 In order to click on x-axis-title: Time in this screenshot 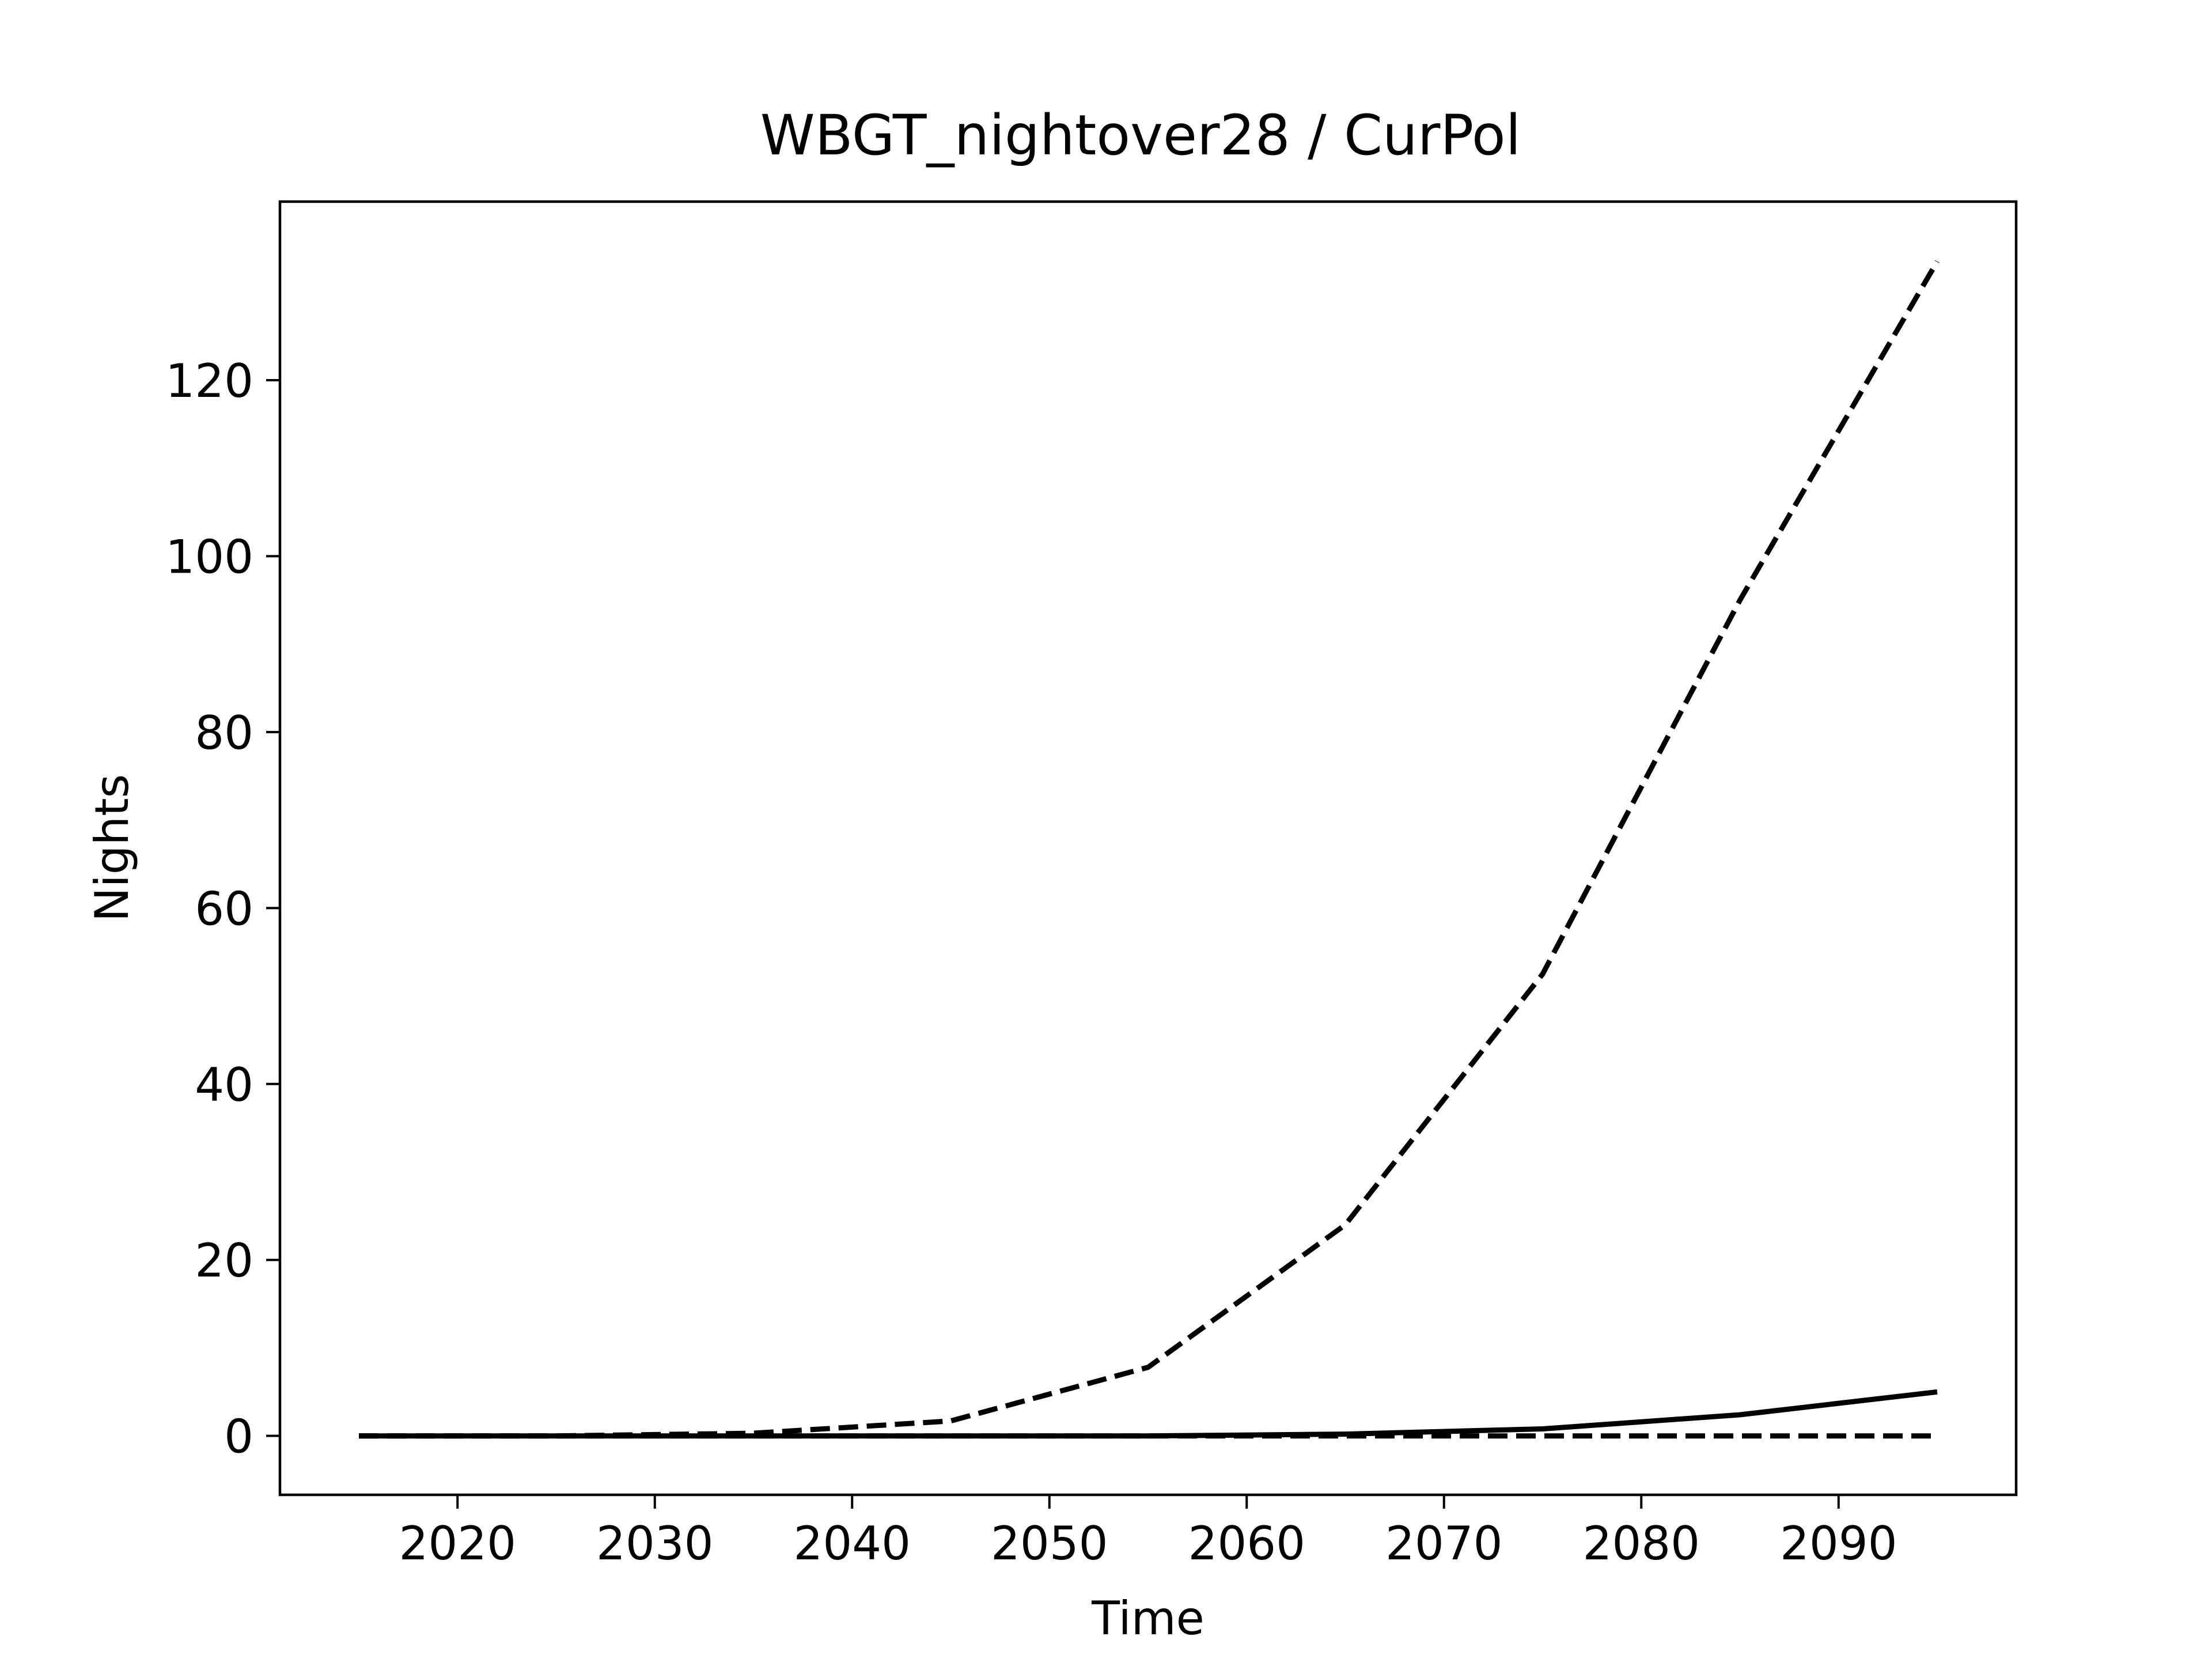, I will do `click(1148, 1618)`.